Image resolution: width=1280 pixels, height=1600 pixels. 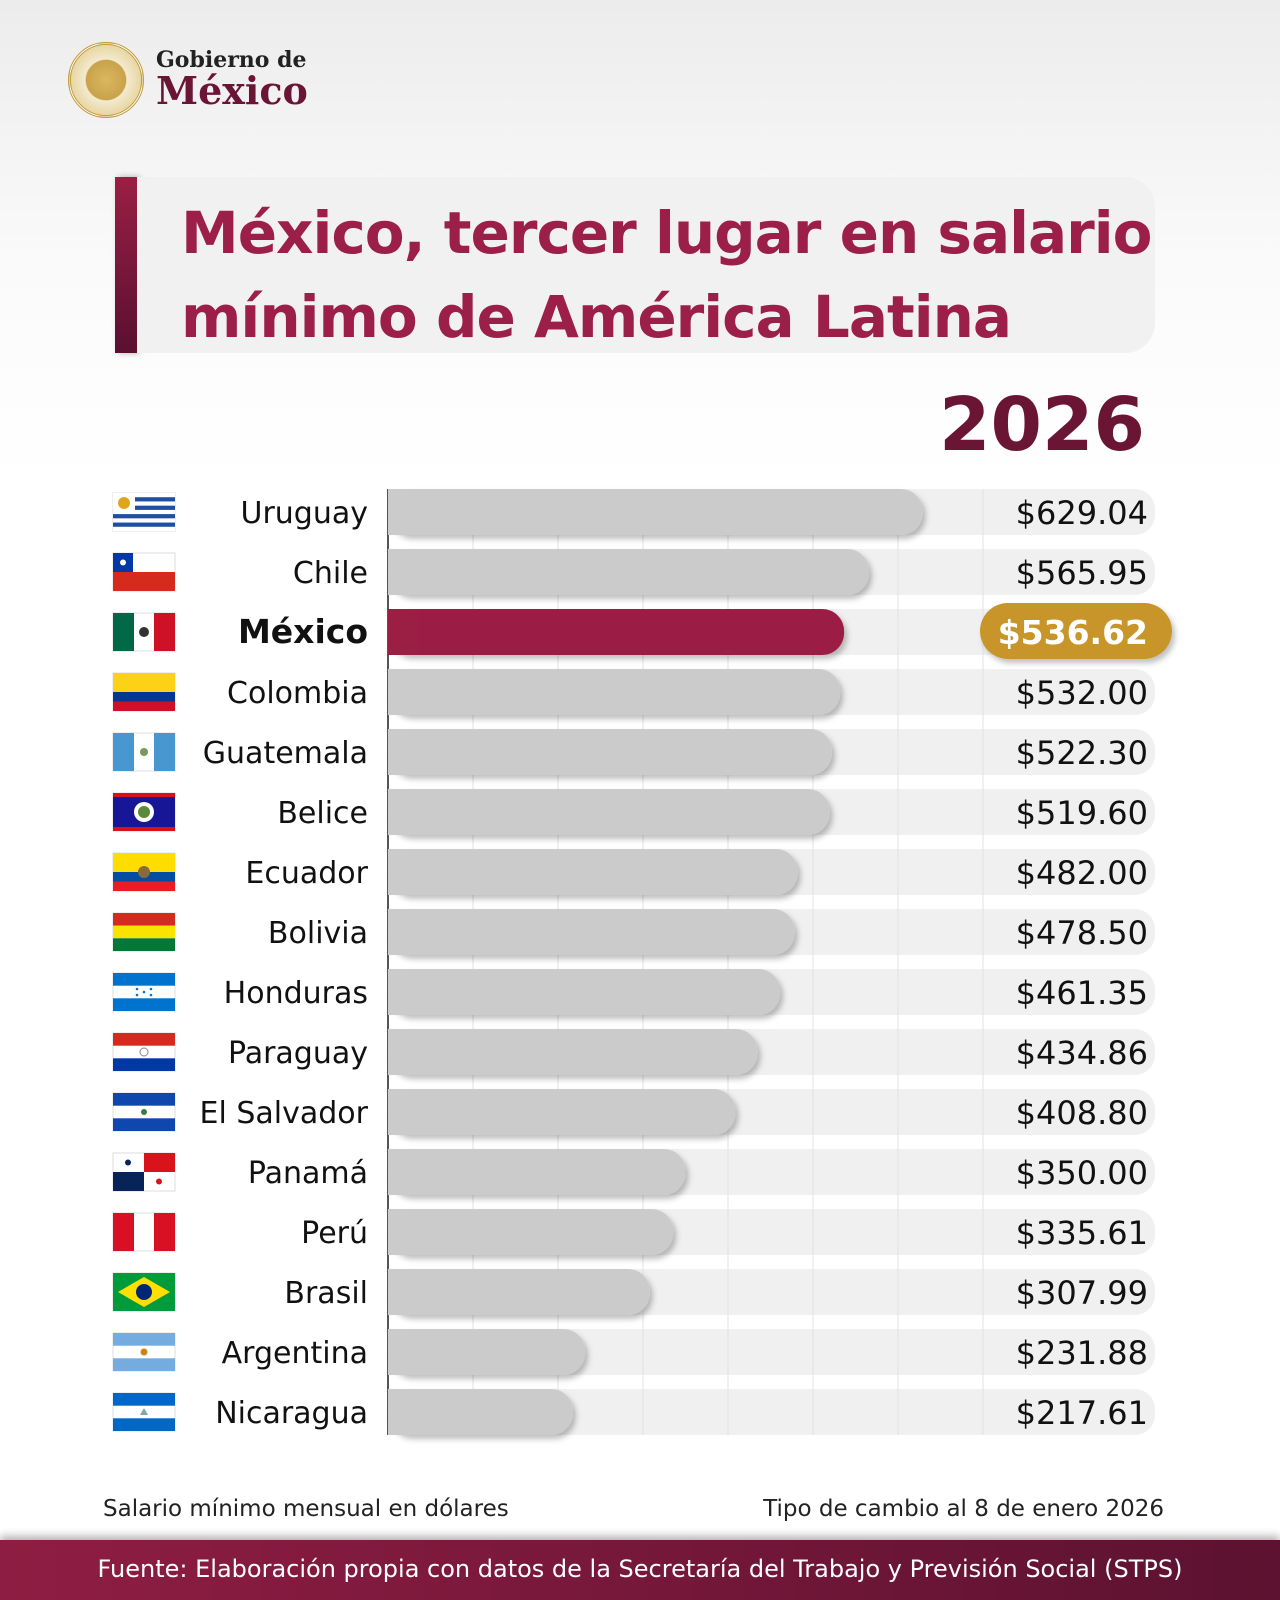 What do you see at coordinates (1082, 993) in the screenshot?
I see `value-label: $461.35` at bounding box center [1082, 993].